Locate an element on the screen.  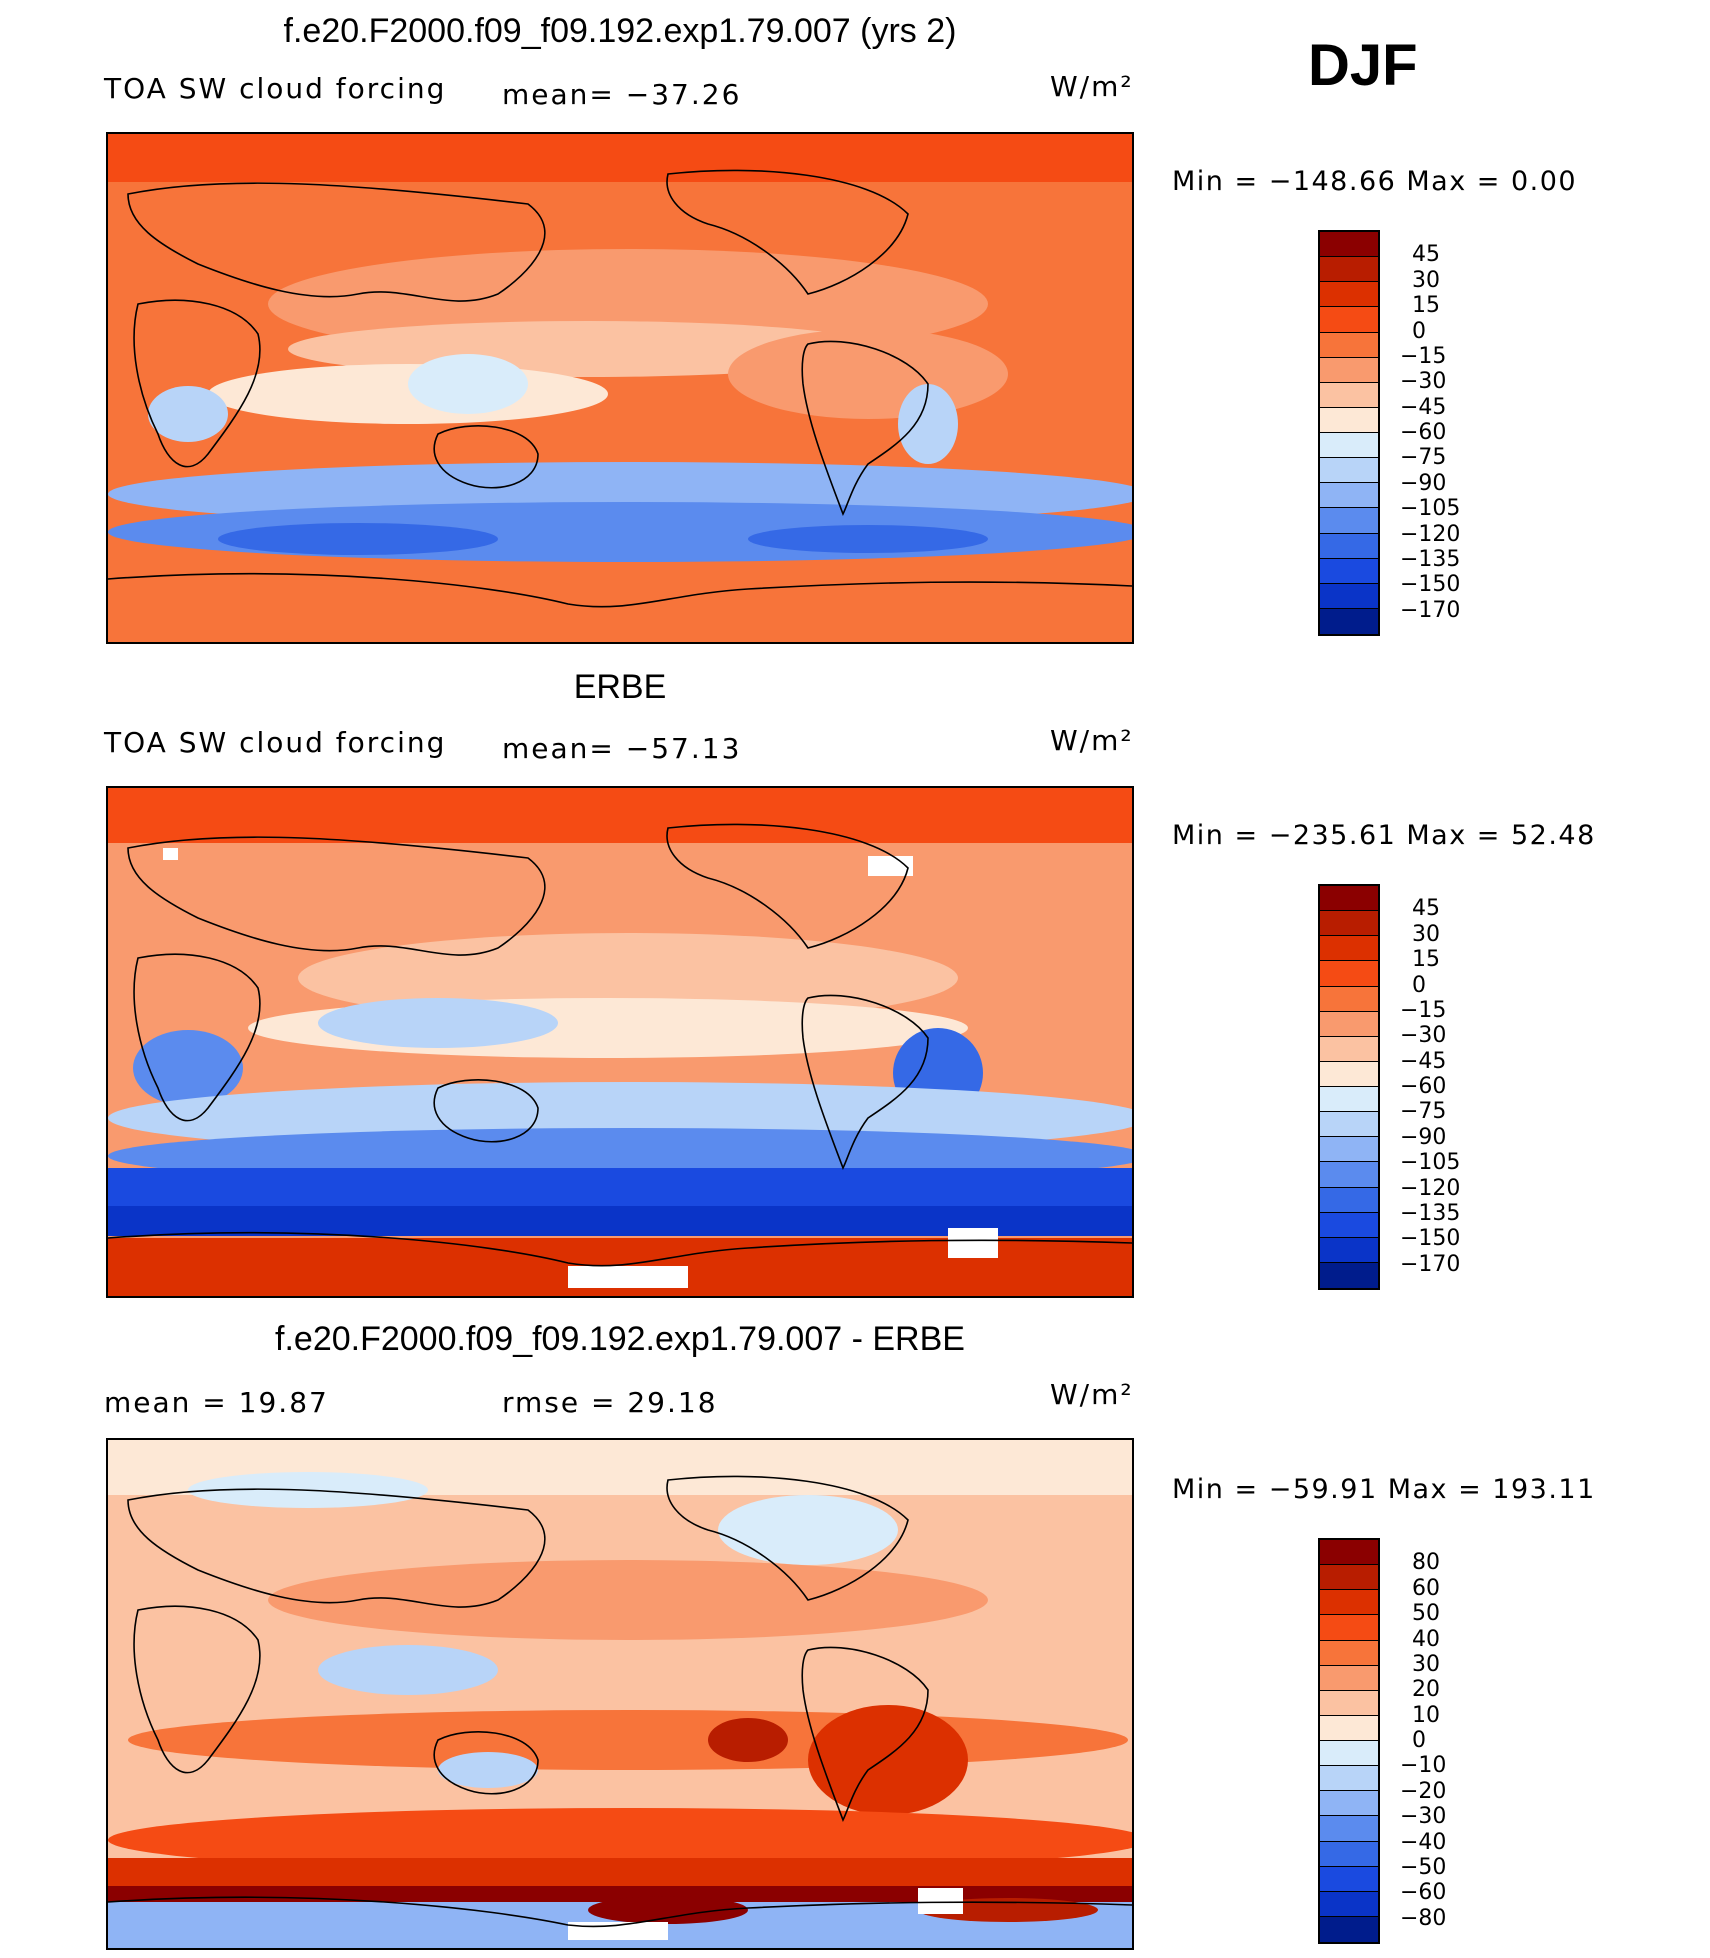
colorbar-tick-label: −135 is located at coordinates (1430, 559).